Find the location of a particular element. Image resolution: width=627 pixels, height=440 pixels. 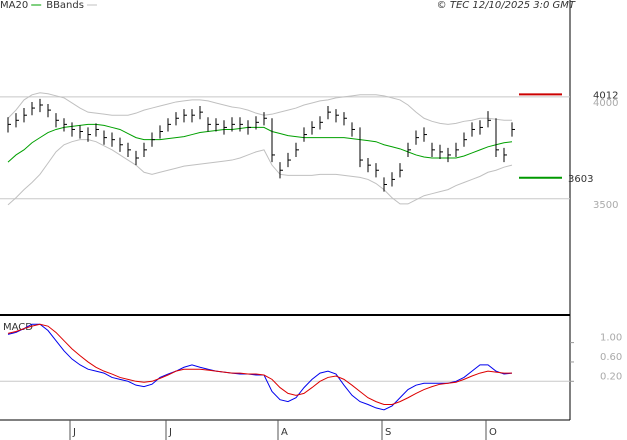

y-tick-label: 0.20 is located at coordinates (611, 376).